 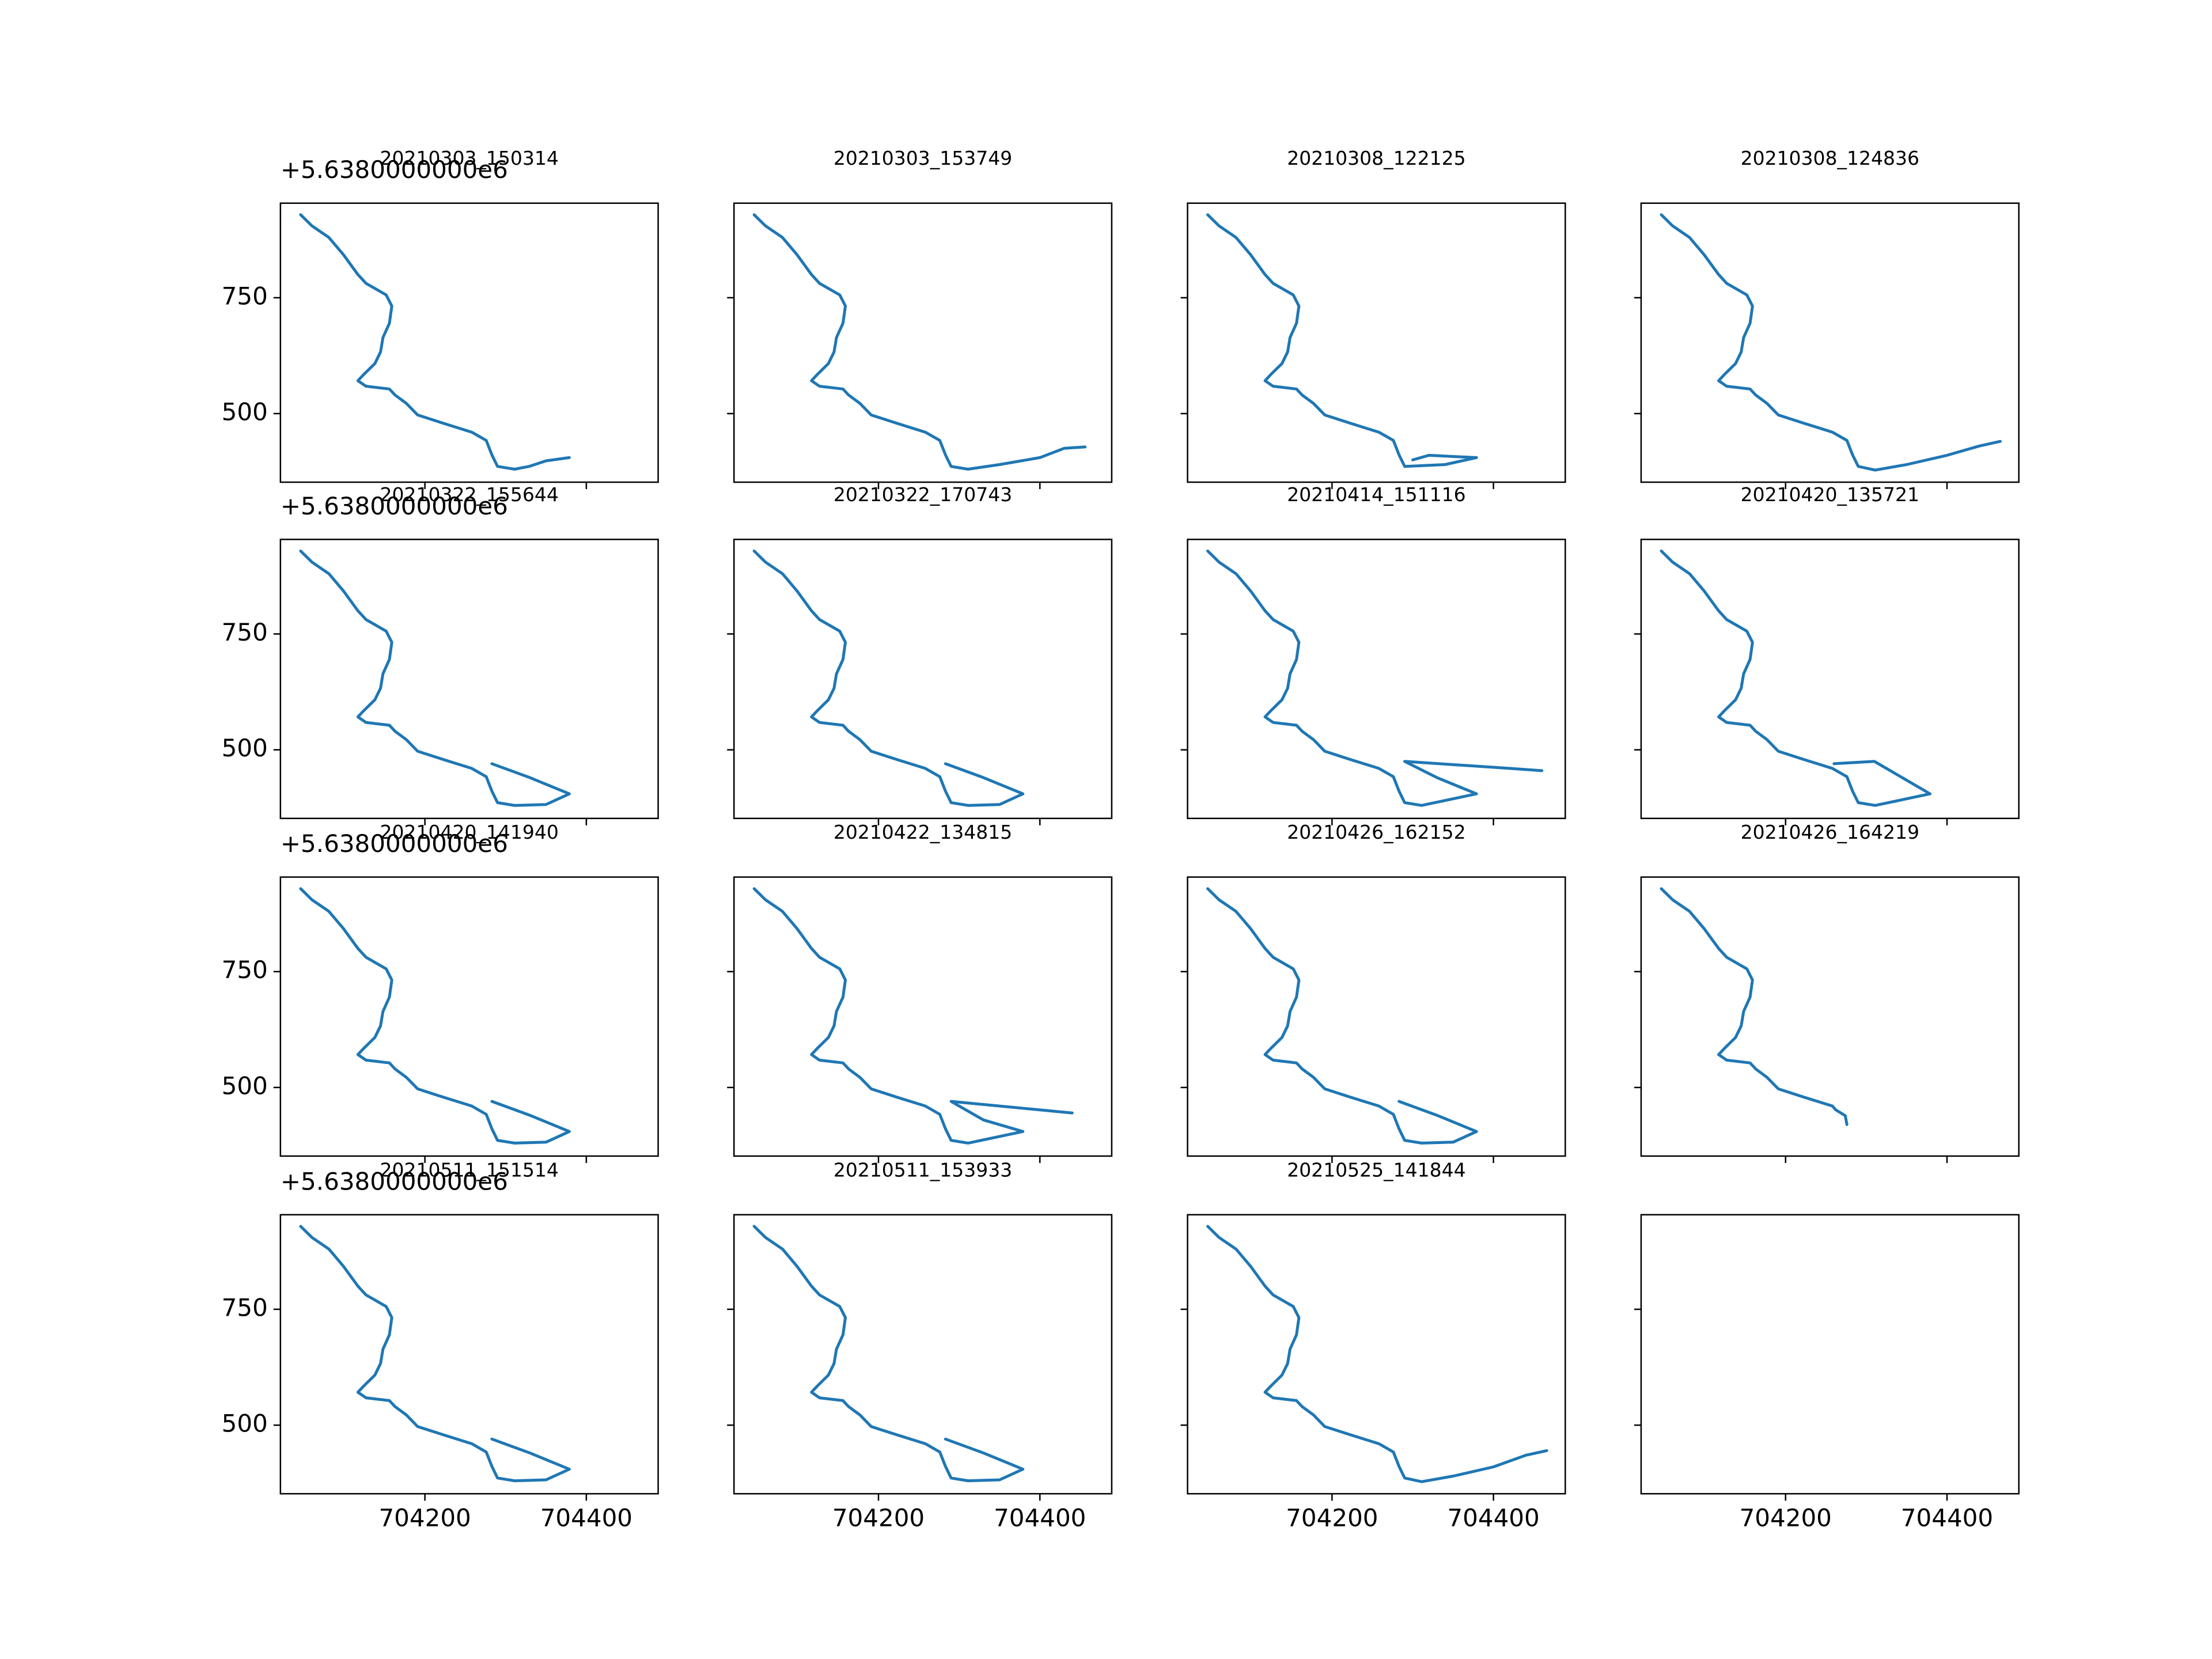 I want to click on subplot-title: 20210511_153933, so click(x=923, y=1169).